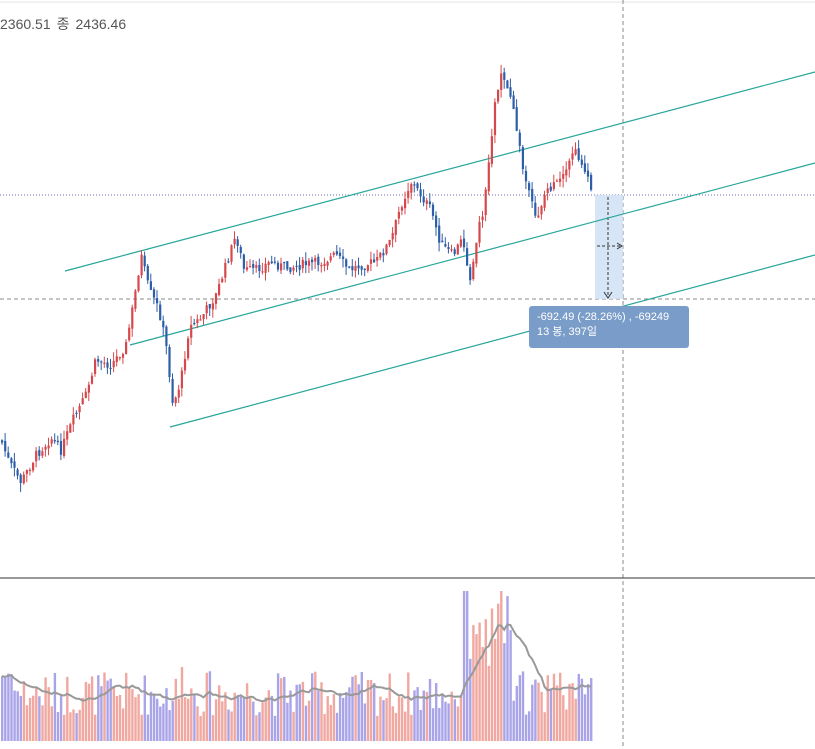 The height and width of the screenshot is (749, 815). What do you see at coordinates (609, 247) in the screenshot?
I see `measure-tool` at bounding box center [609, 247].